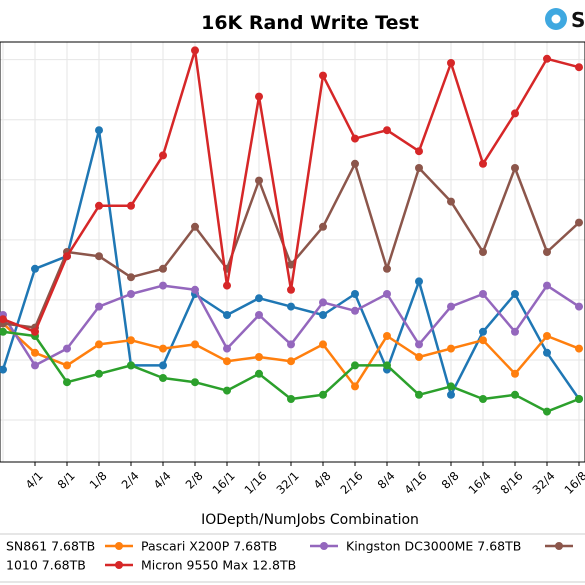  Describe the element at coordinates (324, 546) in the screenshot. I see `legend-swatch-marker` at that location.